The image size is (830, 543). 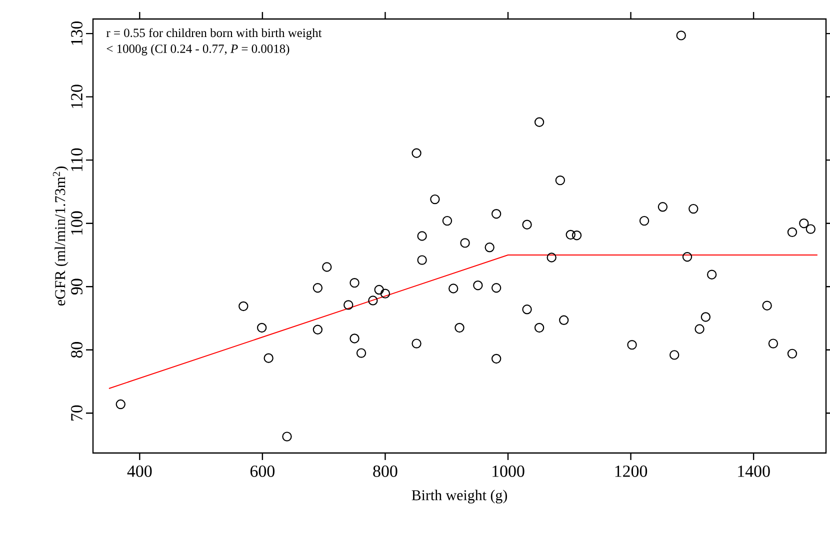 What do you see at coordinates (214, 34) in the screenshot?
I see `annotation: r = 0.55 for children born with birth weight` at bounding box center [214, 34].